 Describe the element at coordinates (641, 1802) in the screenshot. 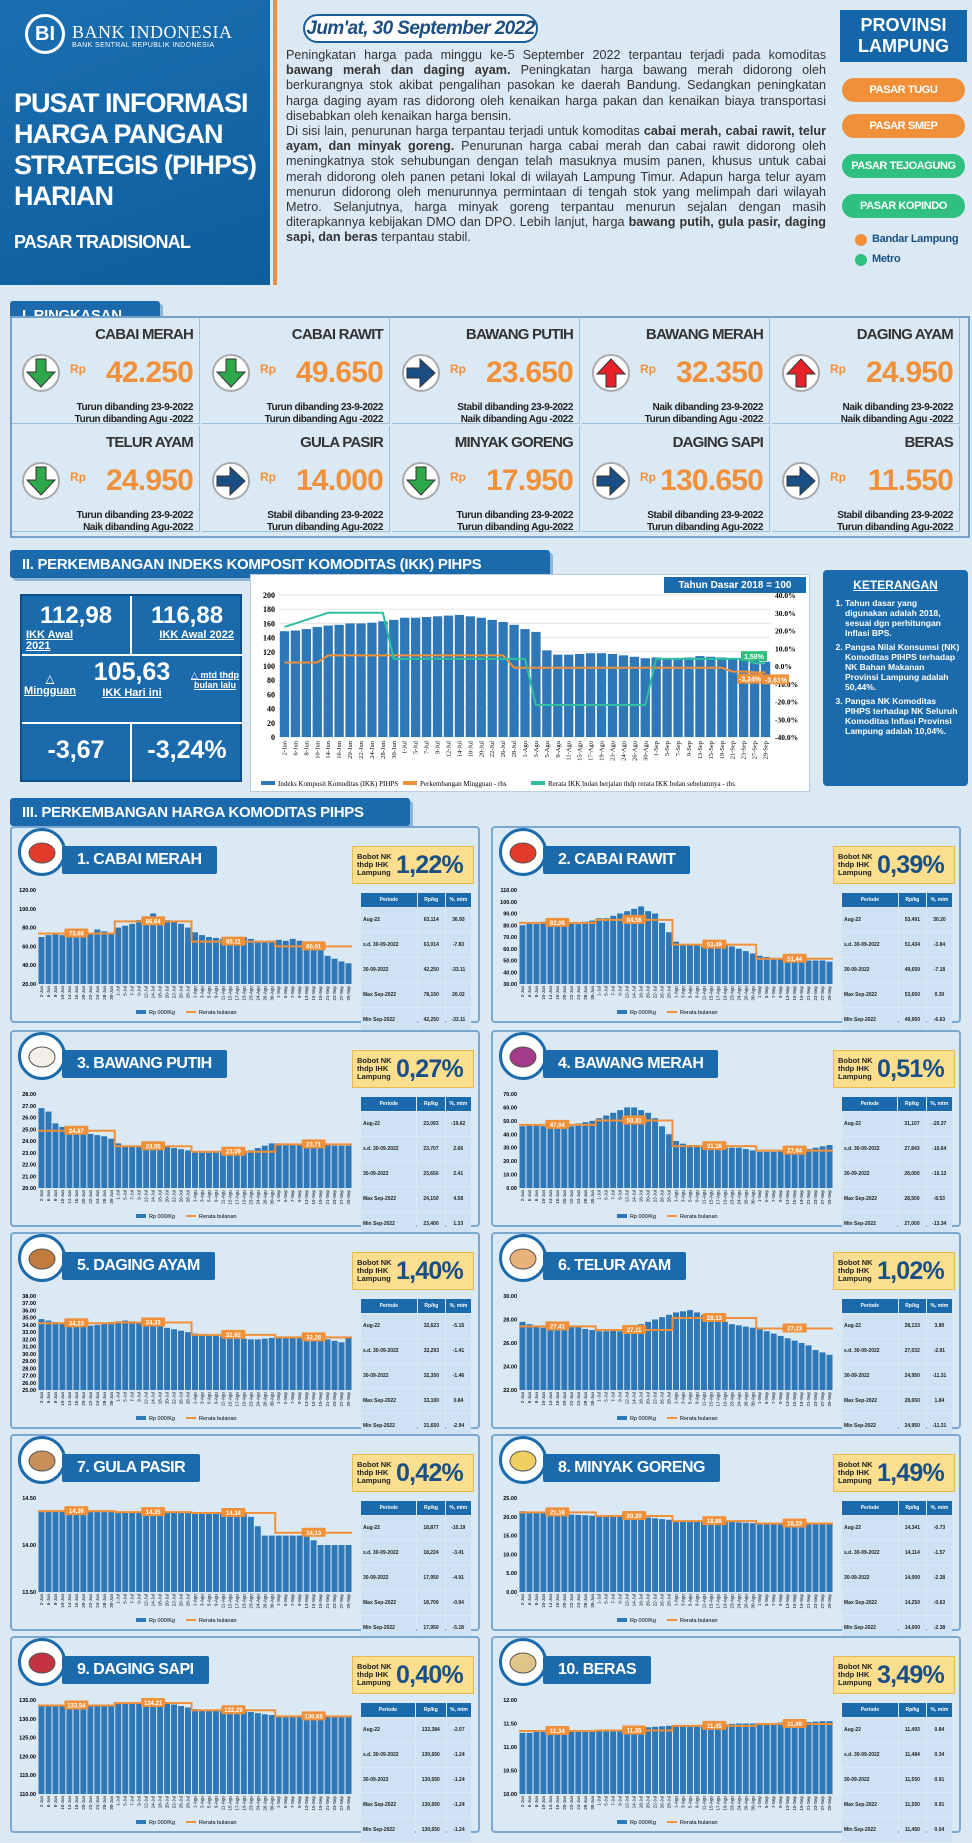

I see `x-tick: 18-Jul` at that location.